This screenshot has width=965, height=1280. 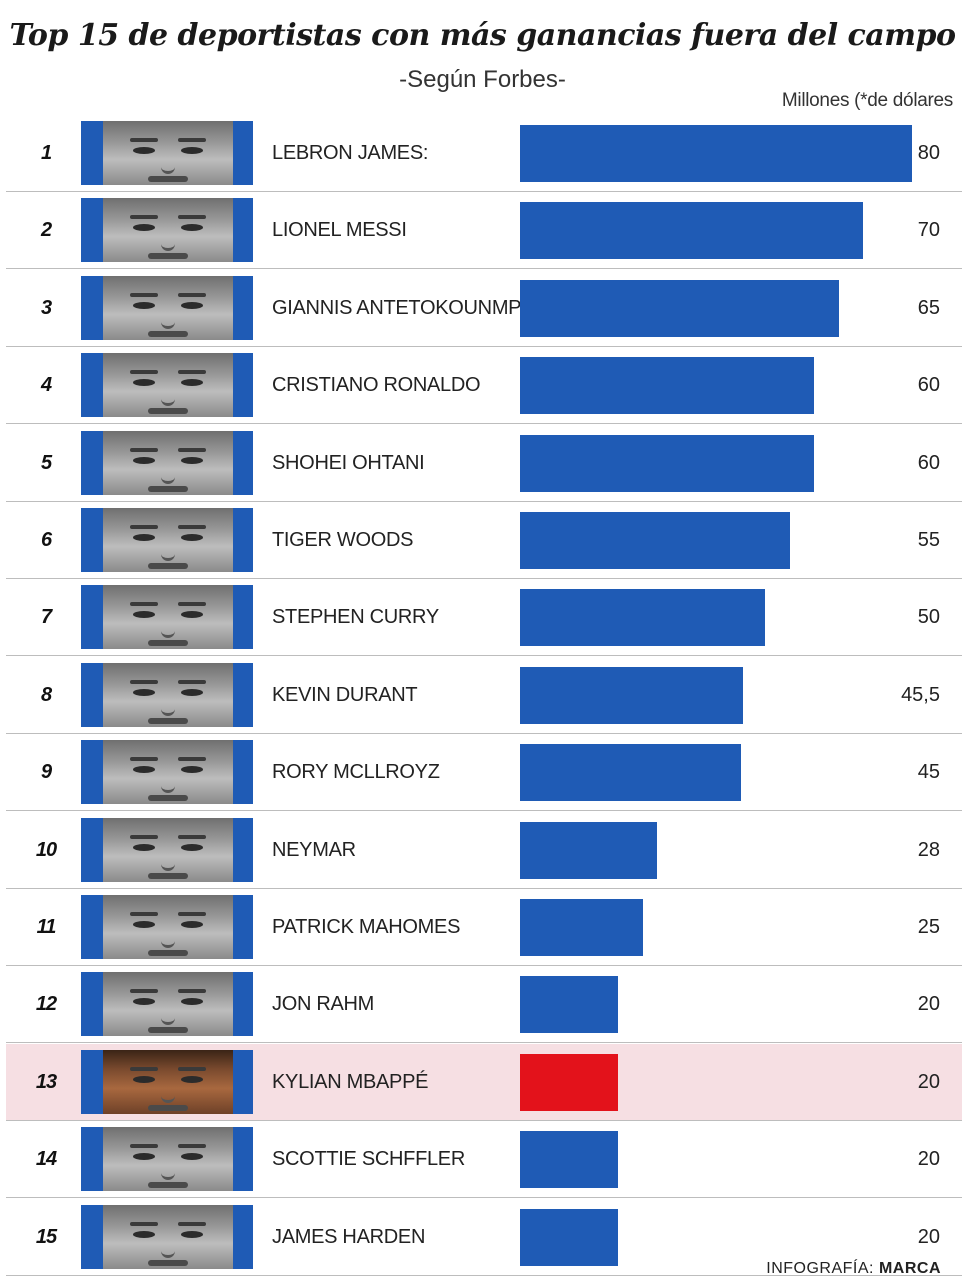 I want to click on athlete-name: LIONEL MESSI, so click(x=339, y=230).